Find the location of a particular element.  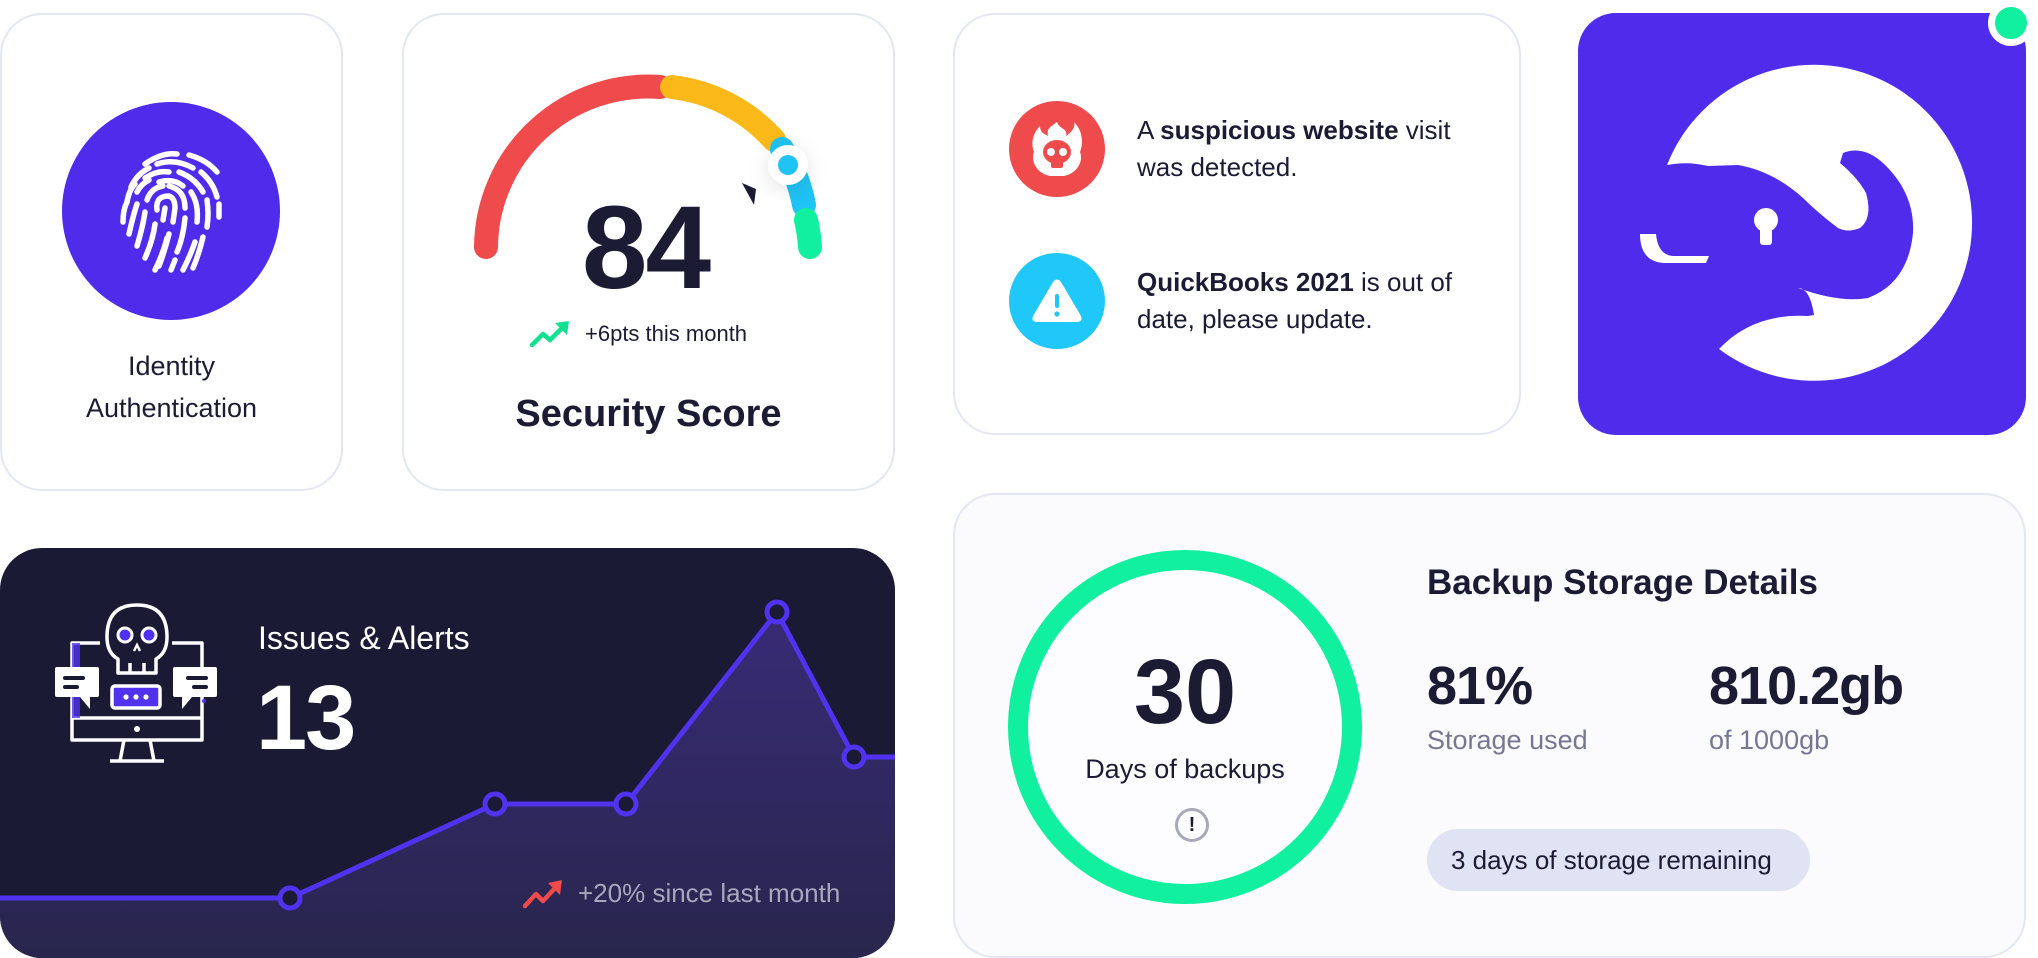

elephant-lock-logo is located at coordinates (1806, 222).